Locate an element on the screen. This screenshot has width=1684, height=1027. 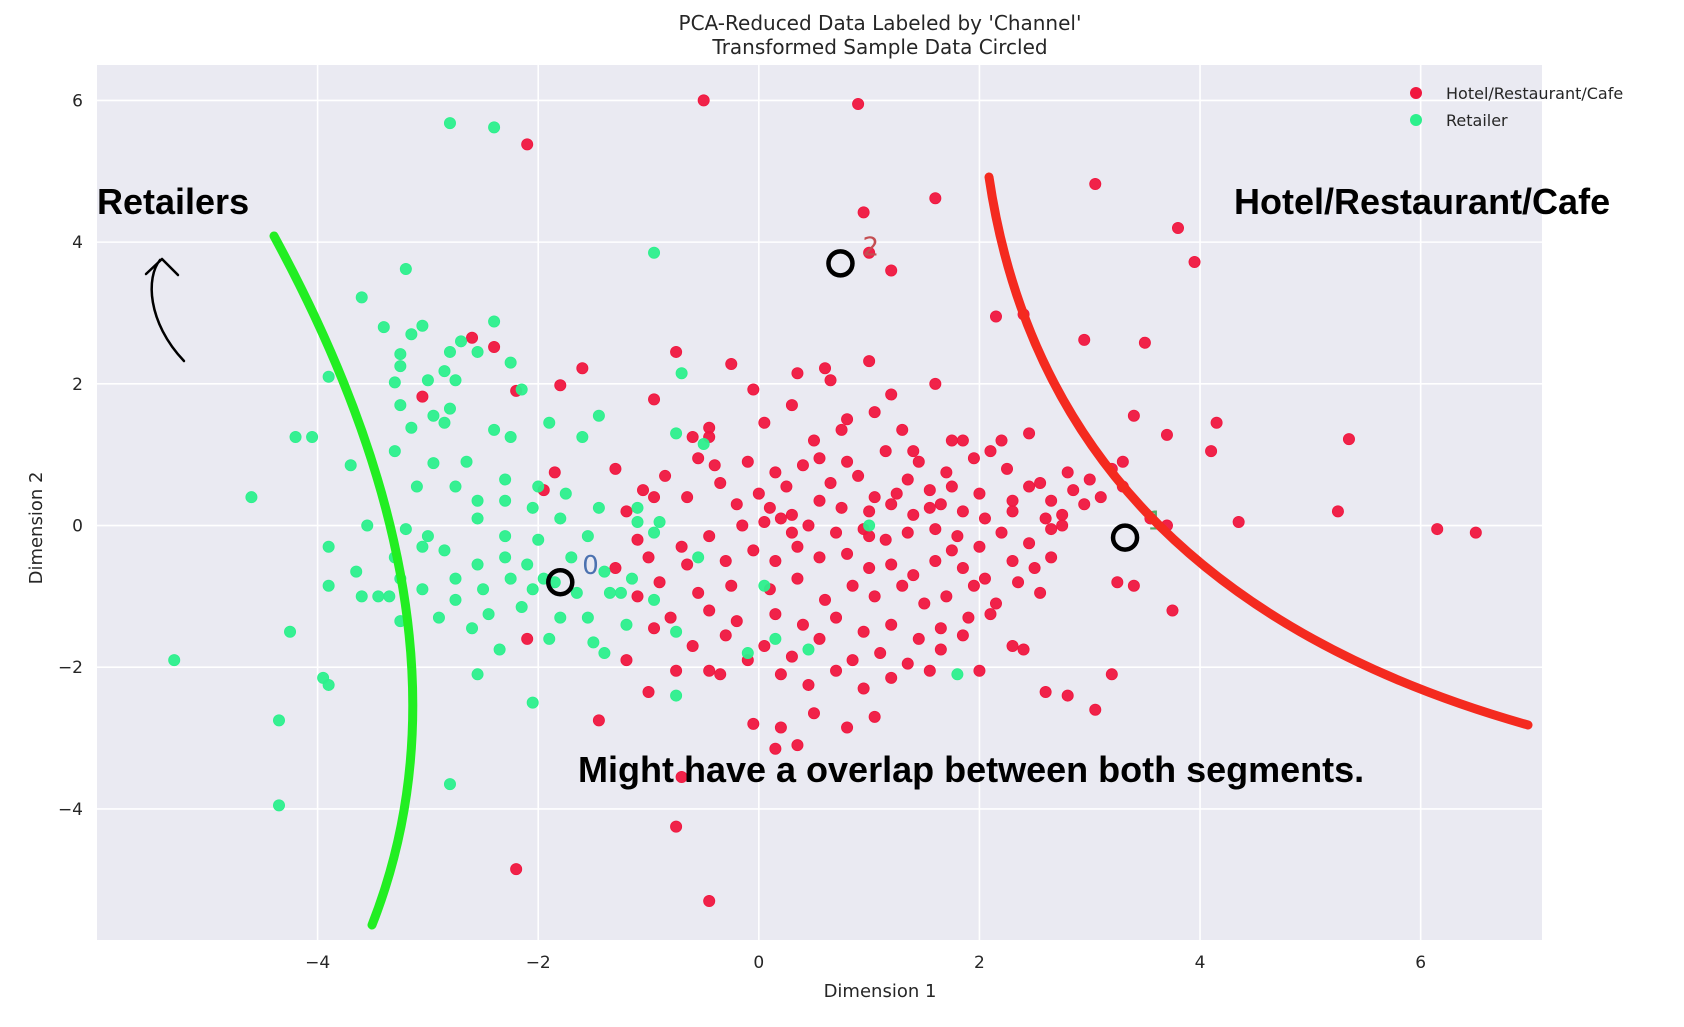
x-tick-label: 6 is located at coordinates (1420, 963).